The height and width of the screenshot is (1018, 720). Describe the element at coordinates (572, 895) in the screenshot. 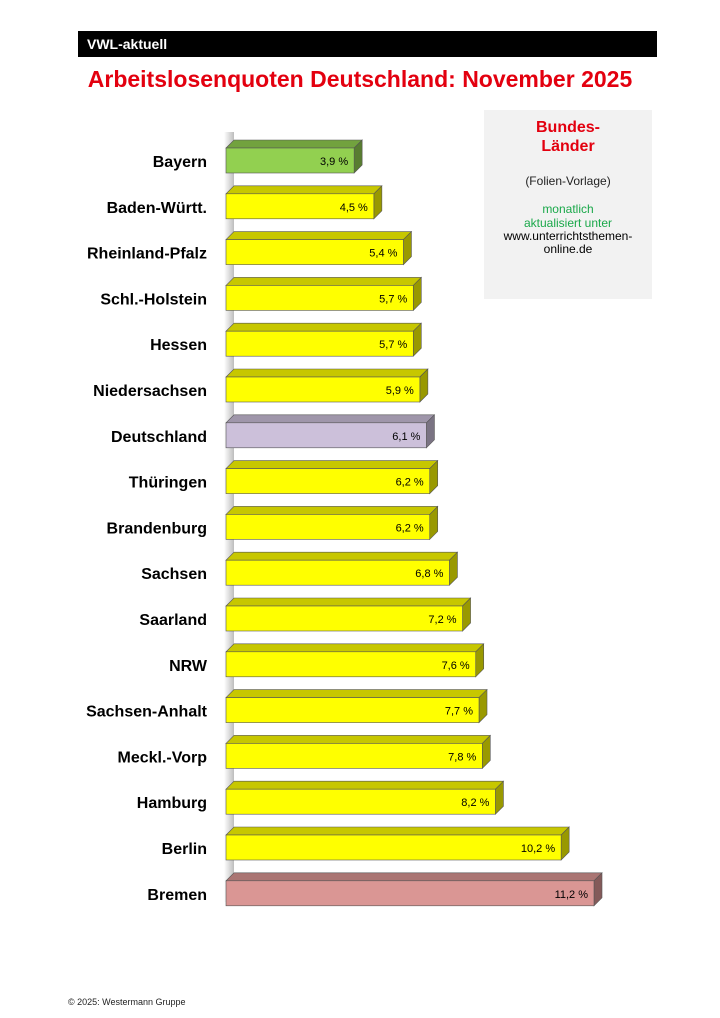

I see `bar-value-label: 11,2 %` at that location.